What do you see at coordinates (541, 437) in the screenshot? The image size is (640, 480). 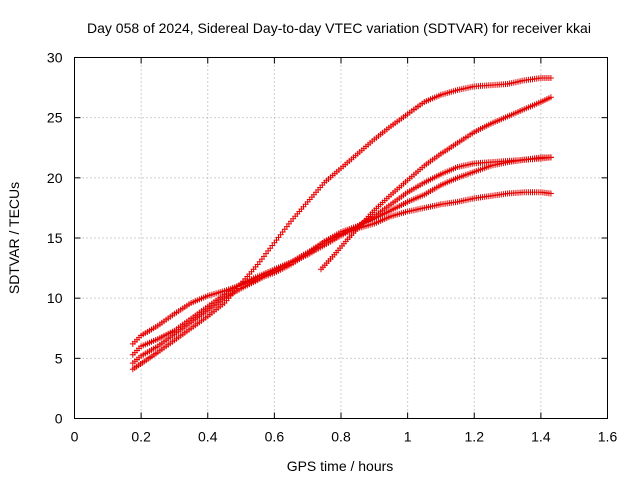 I see `x-tick-label: 1.4` at bounding box center [541, 437].